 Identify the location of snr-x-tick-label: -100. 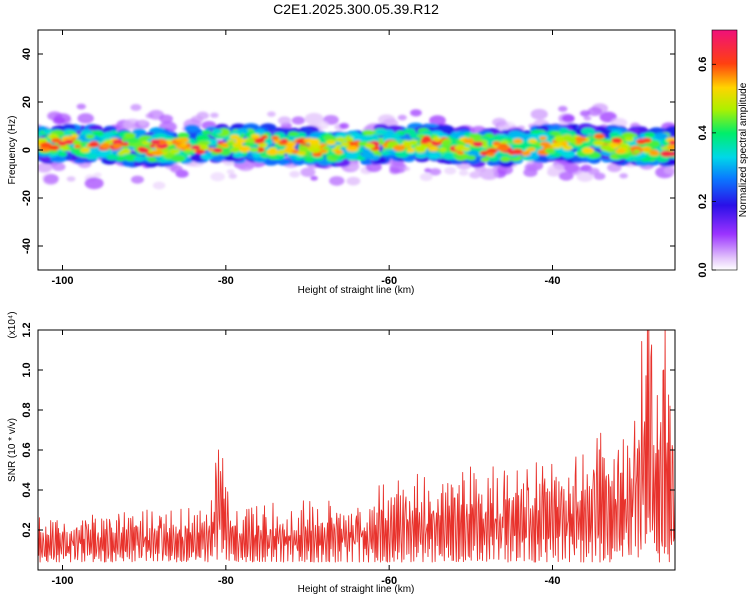
(62, 581).